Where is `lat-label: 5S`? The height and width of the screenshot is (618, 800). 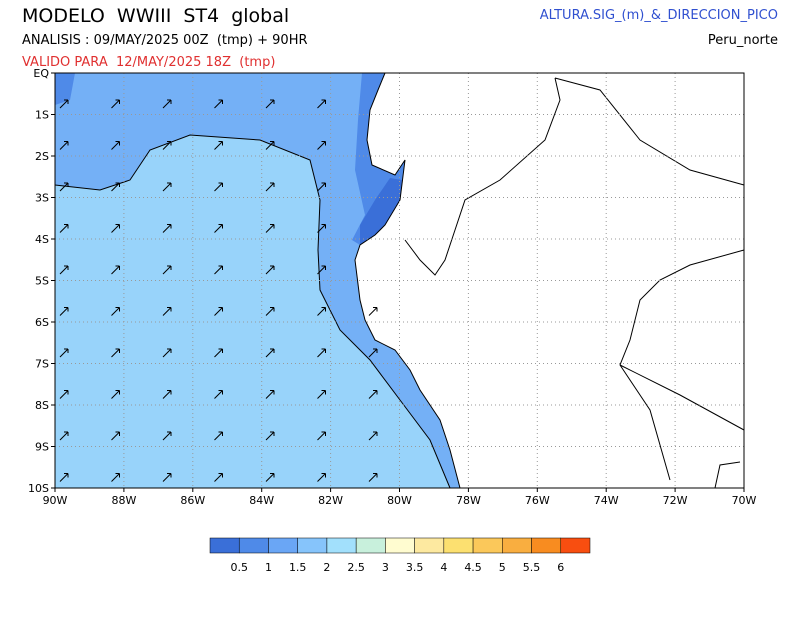
lat-label: 5S is located at coordinates (42, 281).